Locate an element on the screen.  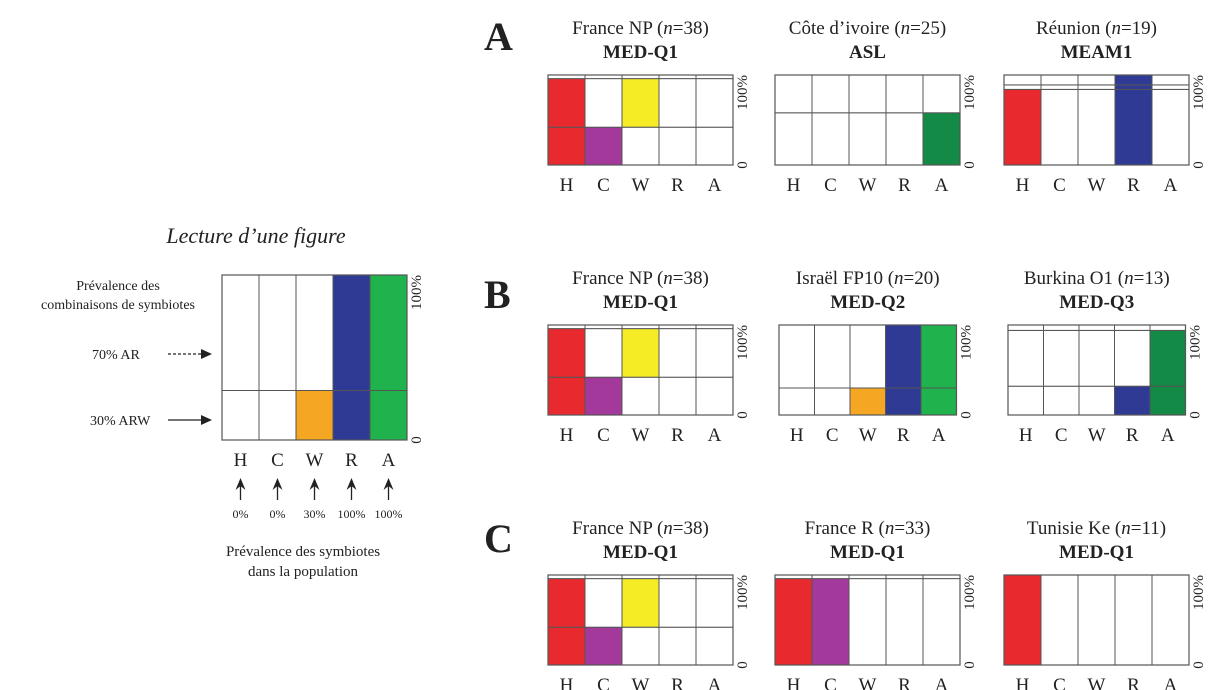
title-part: =13) is located at coordinates (1152, 278).